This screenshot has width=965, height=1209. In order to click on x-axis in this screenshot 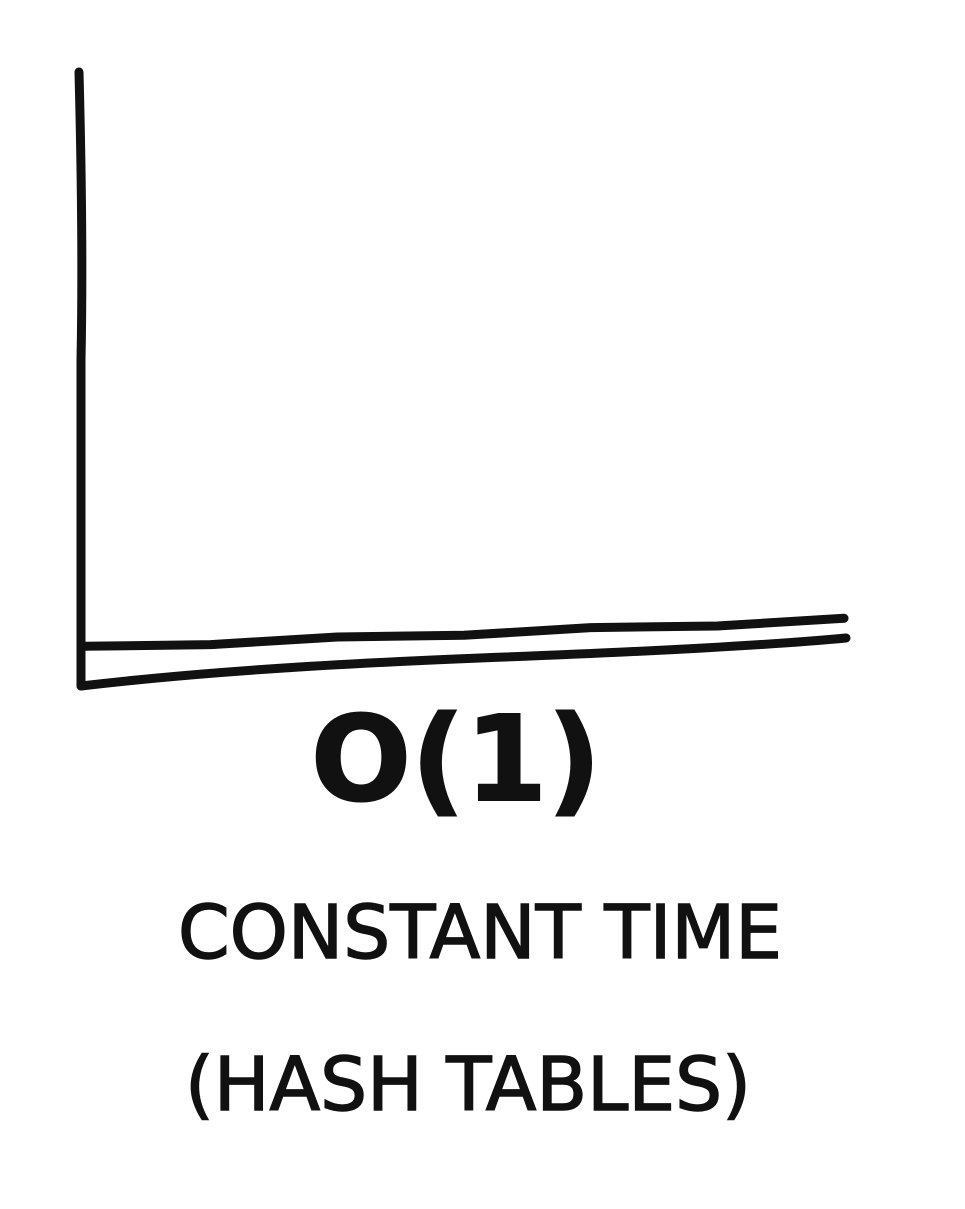, I will do `click(463, 662)`.